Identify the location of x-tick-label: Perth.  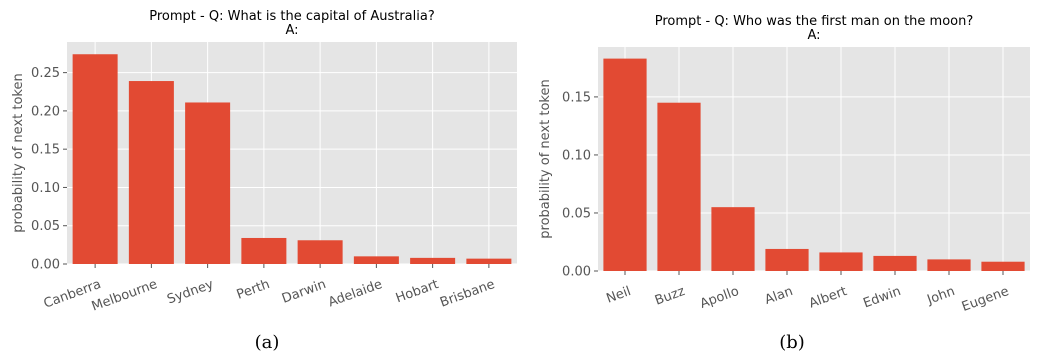
(253, 290).